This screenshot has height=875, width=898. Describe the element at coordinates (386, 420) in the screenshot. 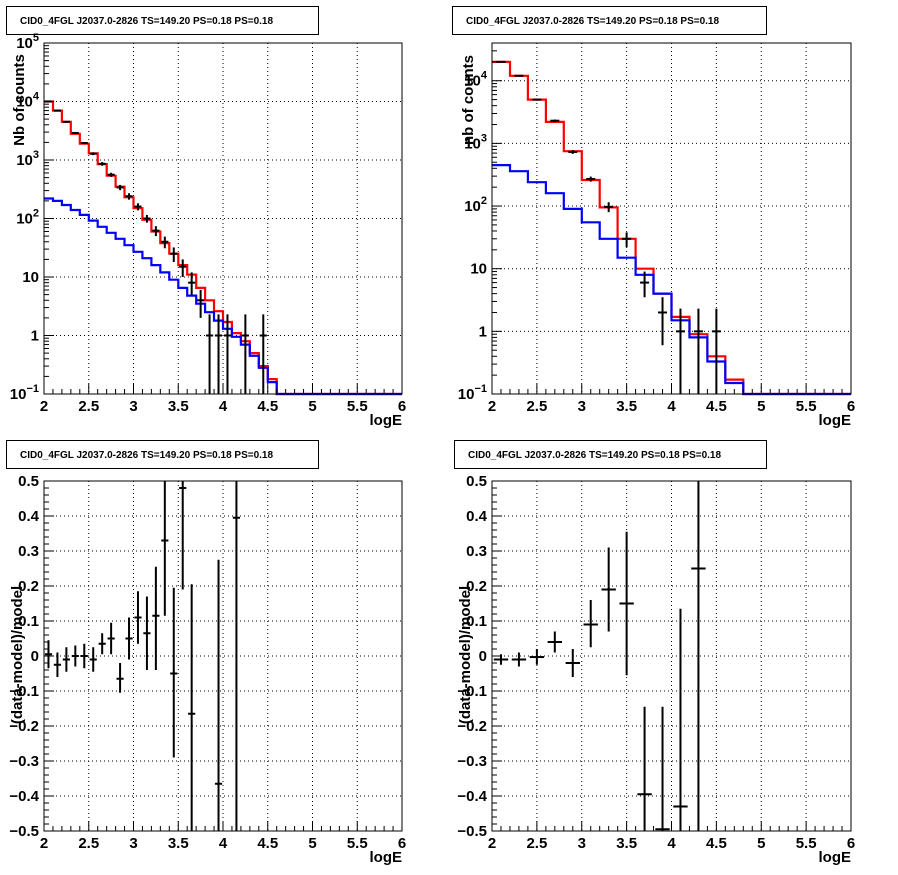

I see `x-axis-title: logE` at that location.